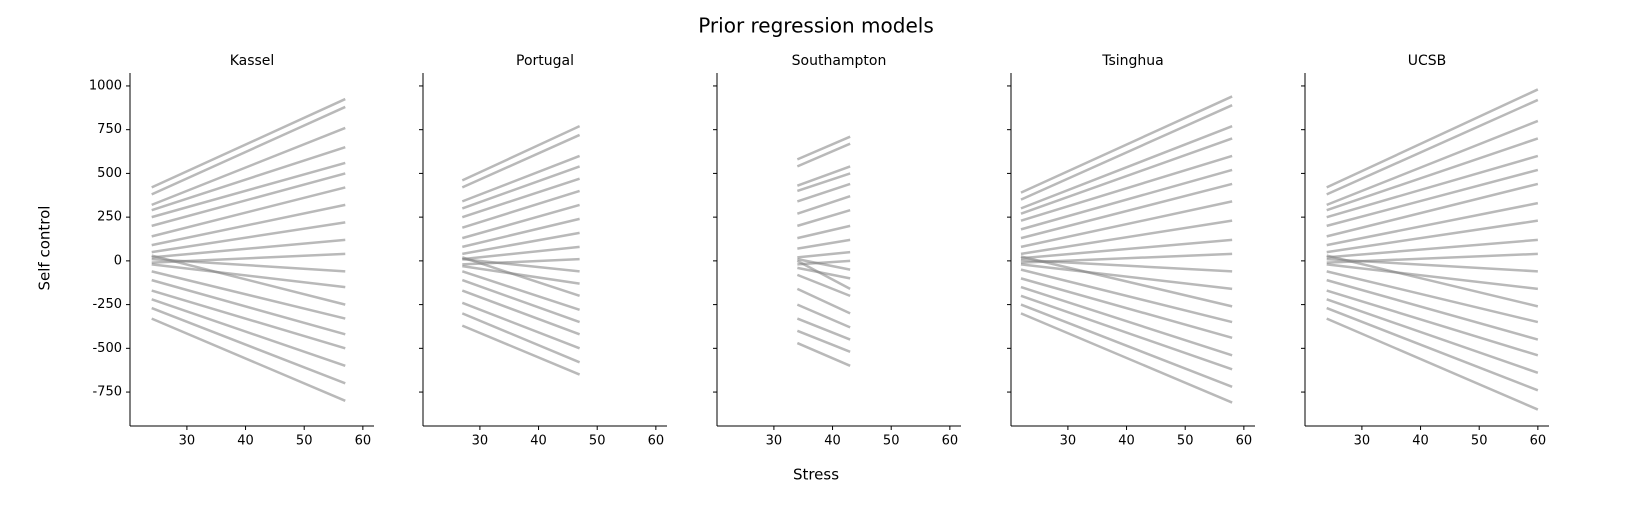 The image size is (1631, 512). I want to click on y-tick-label: -250, so click(107, 304).